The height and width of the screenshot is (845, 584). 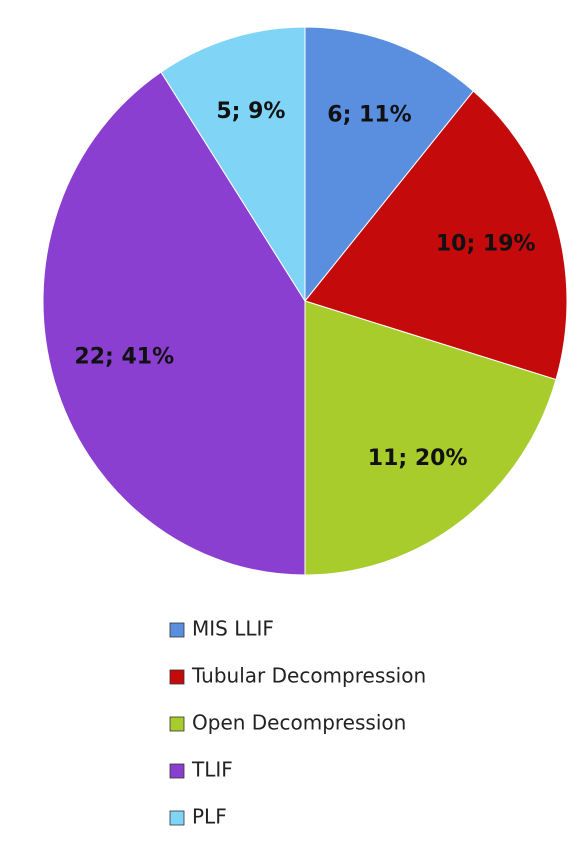 What do you see at coordinates (486, 243) in the screenshot?
I see `data-label: 10; 19%` at bounding box center [486, 243].